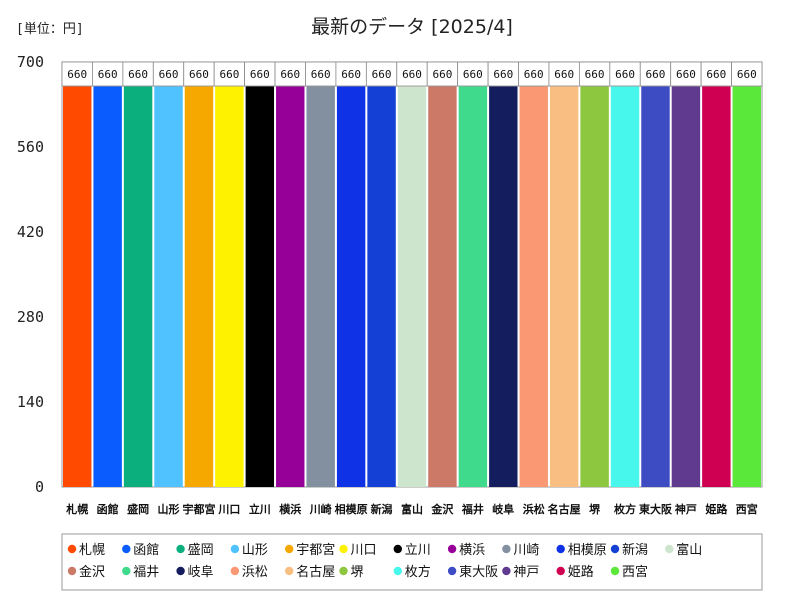  I want to click on legend-label-8: 横浜, so click(472, 550).